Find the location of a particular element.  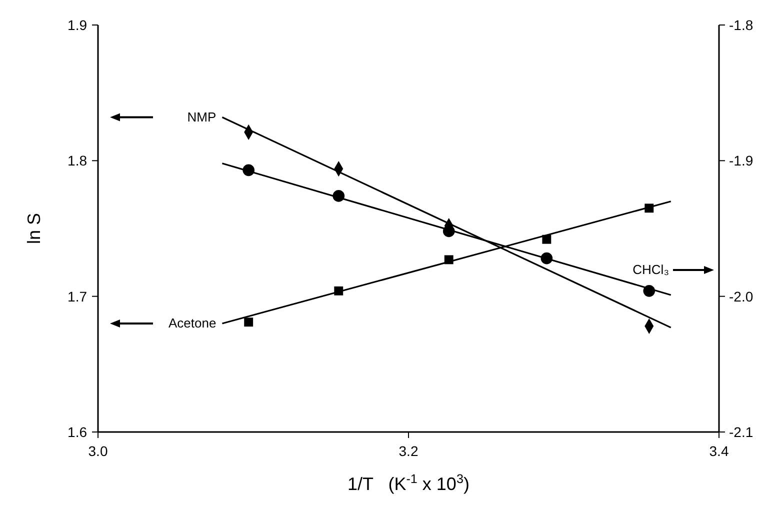

y2-tick-label: -2.1 is located at coordinates (741, 432).